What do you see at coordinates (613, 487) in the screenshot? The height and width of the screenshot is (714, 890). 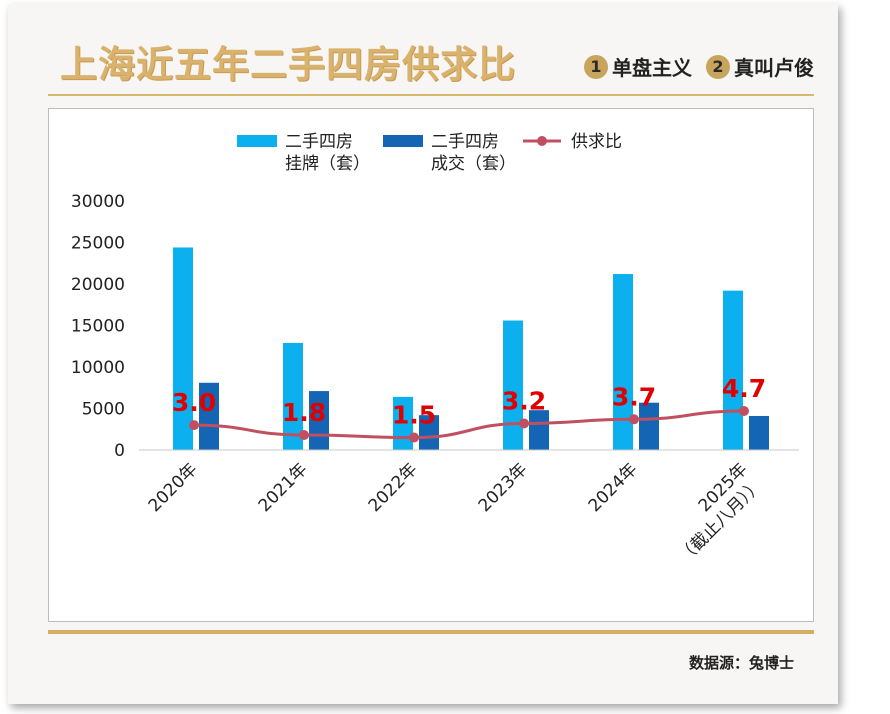 I see `x-tick-label: 2024年` at bounding box center [613, 487].